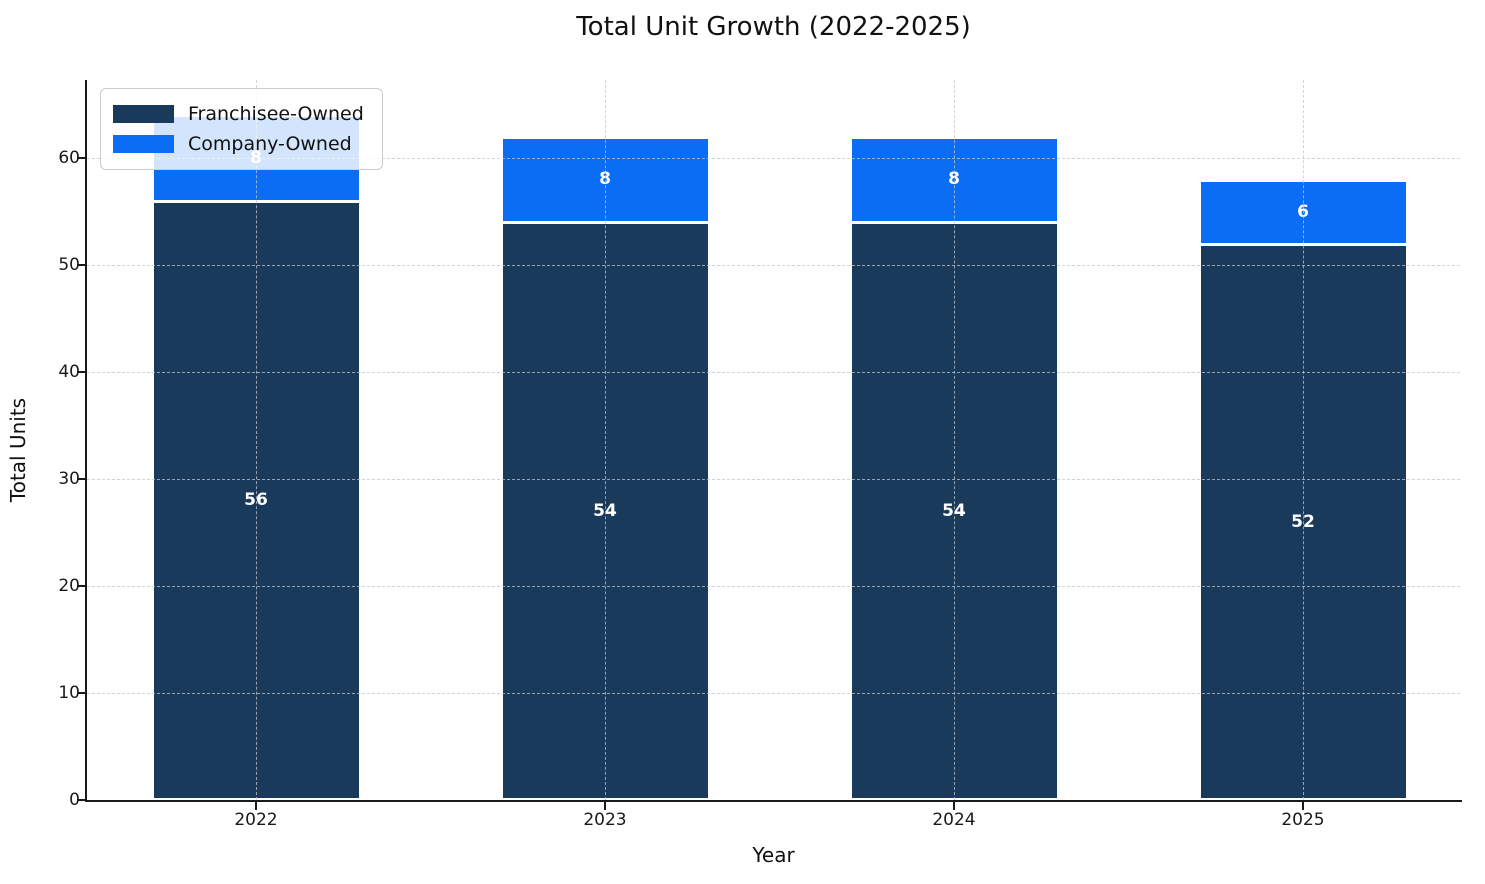  What do you see at coordinates (276, 114) in the screenshot?
I see `legend-label-franchisee-owned: Franchisee-Owned` at bounding box center [276, 114].